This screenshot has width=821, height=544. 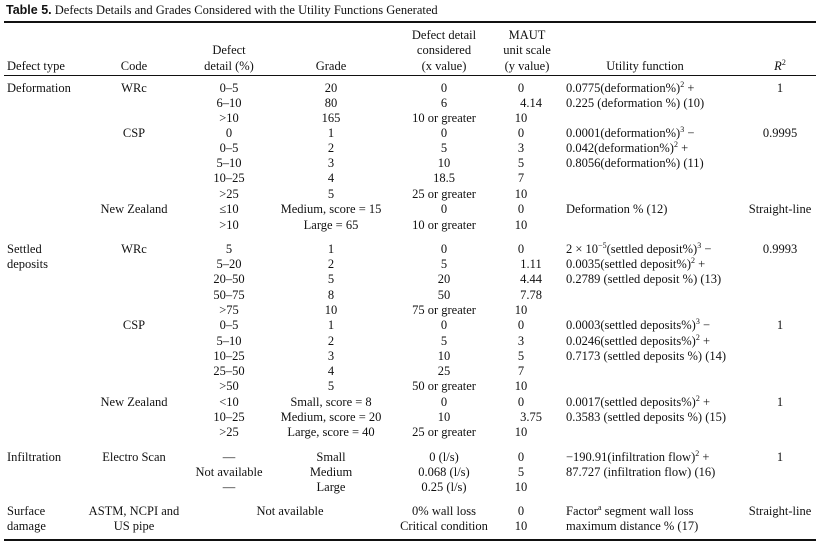 I want to click on utility-function: −190.91(infiltration flow)2 +, so click(x=637, y=457).